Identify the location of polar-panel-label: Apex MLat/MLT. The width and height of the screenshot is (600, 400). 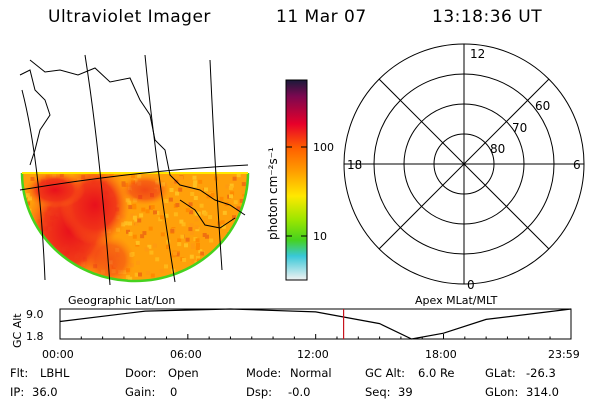
(456, 300).